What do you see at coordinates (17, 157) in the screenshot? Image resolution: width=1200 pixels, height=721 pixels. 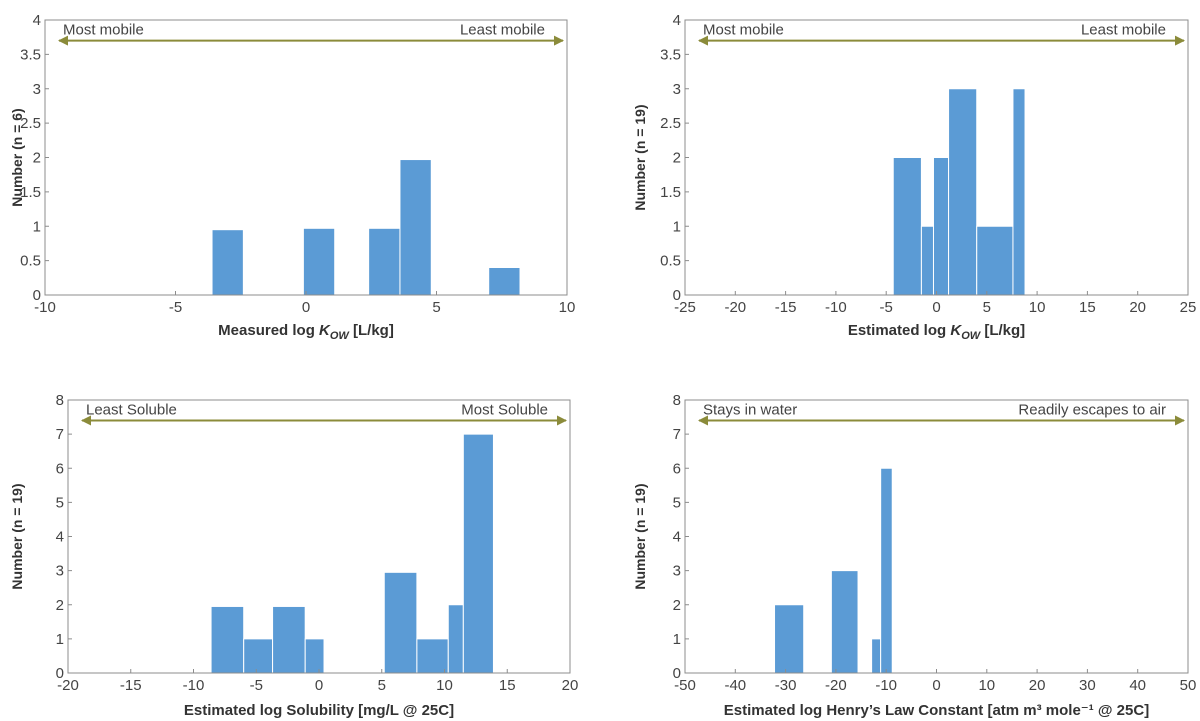 I see `y-axis-label: Number (n = 6)` at bounding box center [17, 157].